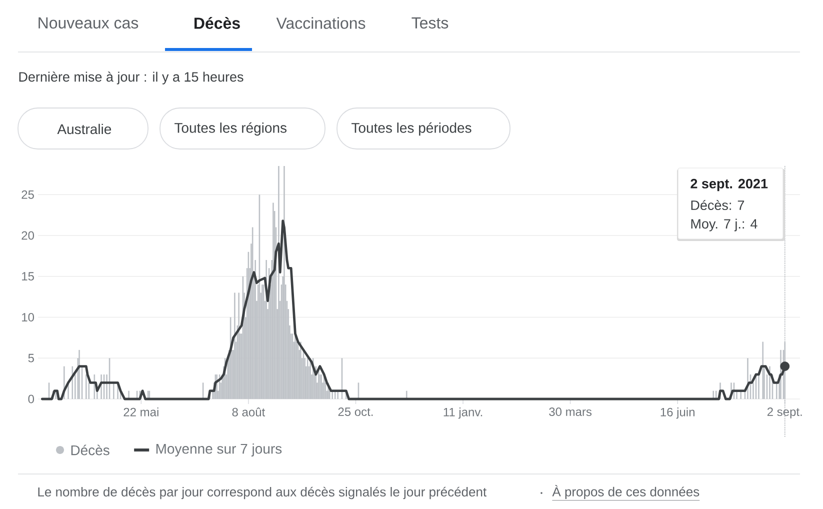  Describe the element at coordinates (570, 412) in the screenshot. I see `x-tick-label: 30 mars` at that location.